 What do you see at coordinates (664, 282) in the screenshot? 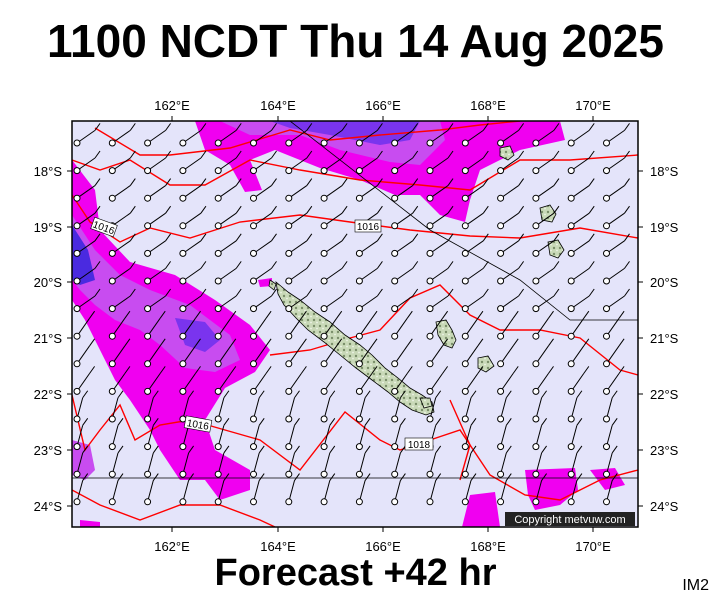
I see `lat-label-right: 20°S` at bounding box center [664, 282].